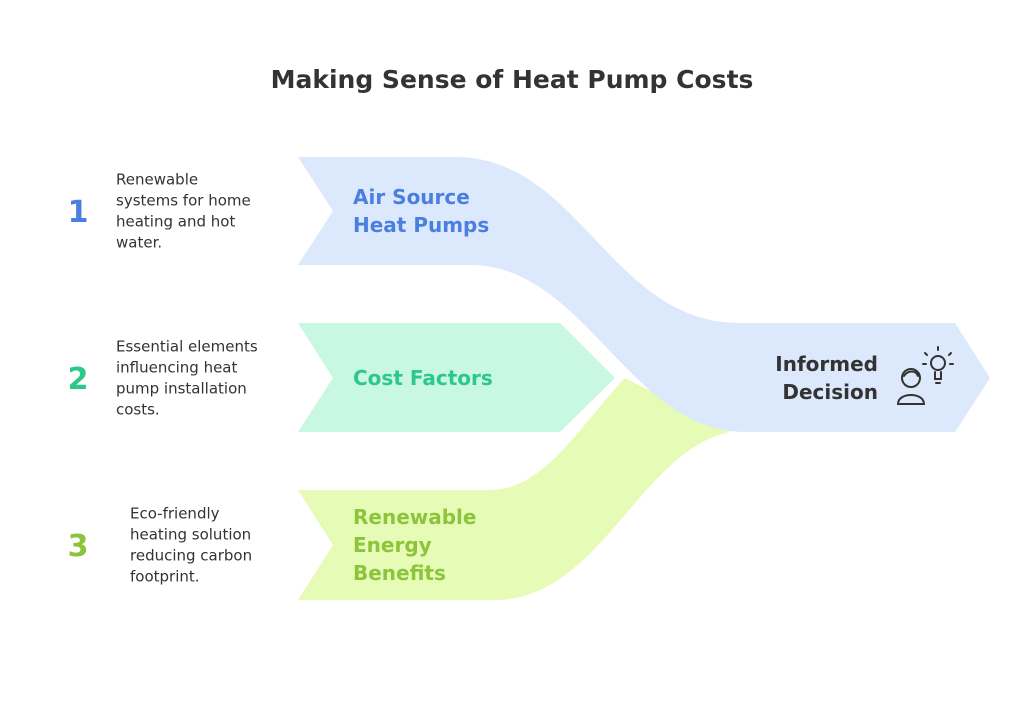  I want to click on step-description: Eco-friendly, so click(175, 514).